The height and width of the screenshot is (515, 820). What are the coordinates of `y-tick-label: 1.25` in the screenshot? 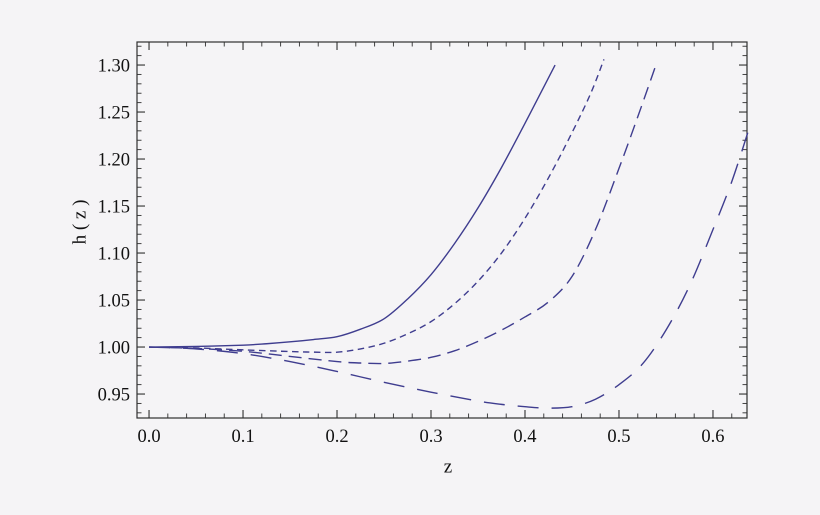 It's located at (114, 114).